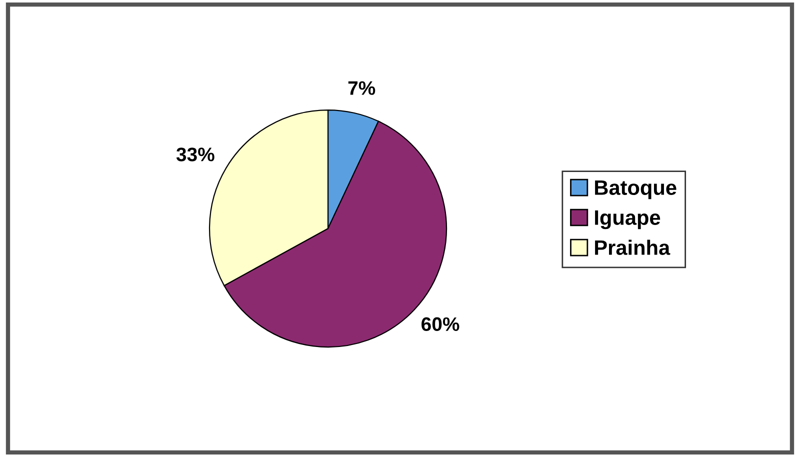 The width and height of the screenshot is (800, 457). I want to click on legend-label: Iguape, so click(627, 220).